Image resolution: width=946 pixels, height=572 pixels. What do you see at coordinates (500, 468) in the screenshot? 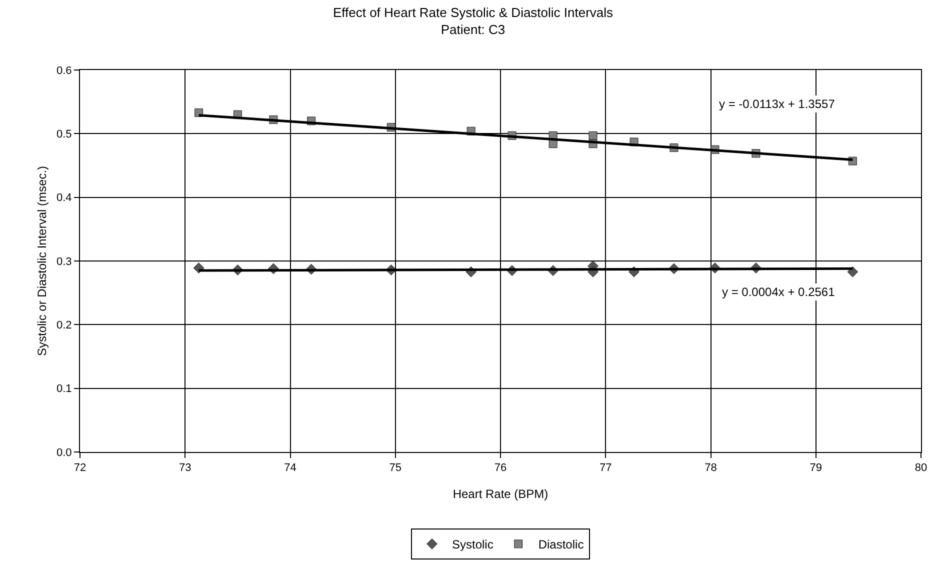
I see `x-tick-label: 76` at bounding box center [500, 468].